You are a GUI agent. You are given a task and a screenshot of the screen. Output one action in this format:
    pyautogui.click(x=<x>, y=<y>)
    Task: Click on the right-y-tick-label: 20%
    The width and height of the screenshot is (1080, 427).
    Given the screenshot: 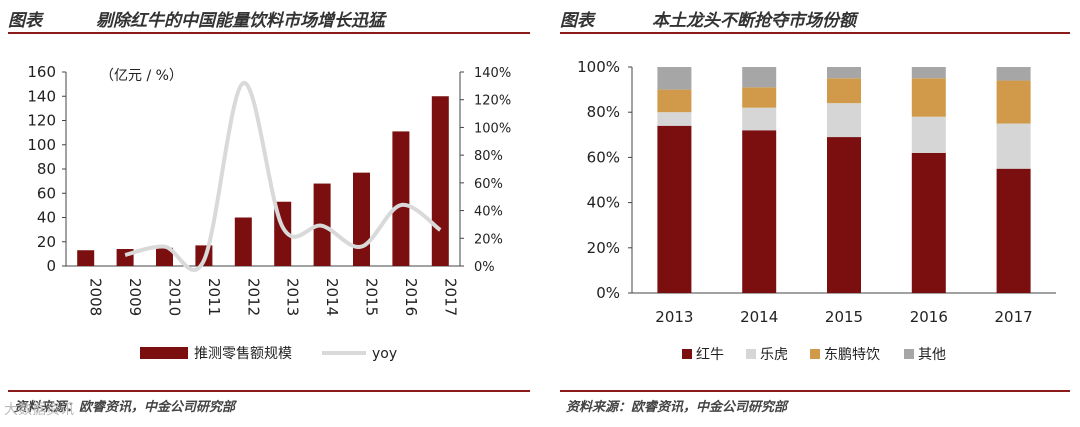 What is the action you would take?
    pyautogui.click(x=488, y=239)
    